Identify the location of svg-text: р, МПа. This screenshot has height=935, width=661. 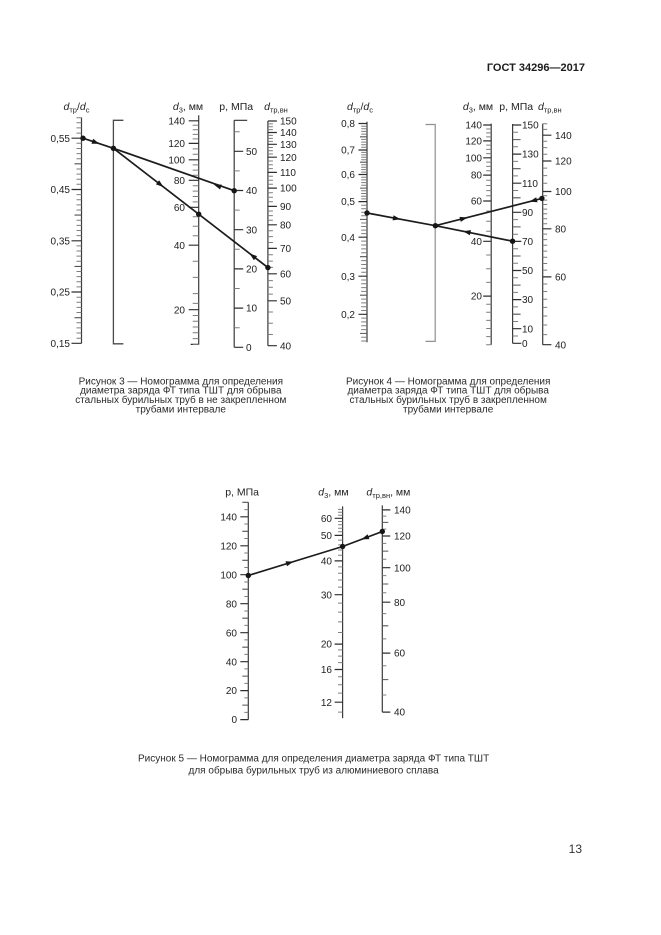
(242, 493).